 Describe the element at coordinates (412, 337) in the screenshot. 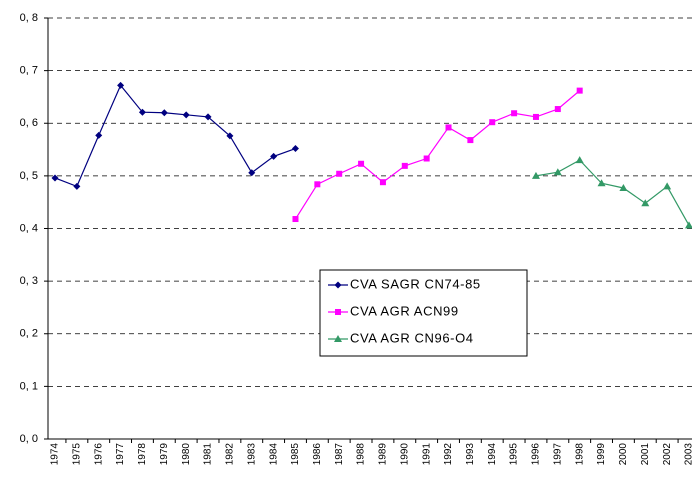

I see `legend-label: CVA AGR CN96-O4` at that location.